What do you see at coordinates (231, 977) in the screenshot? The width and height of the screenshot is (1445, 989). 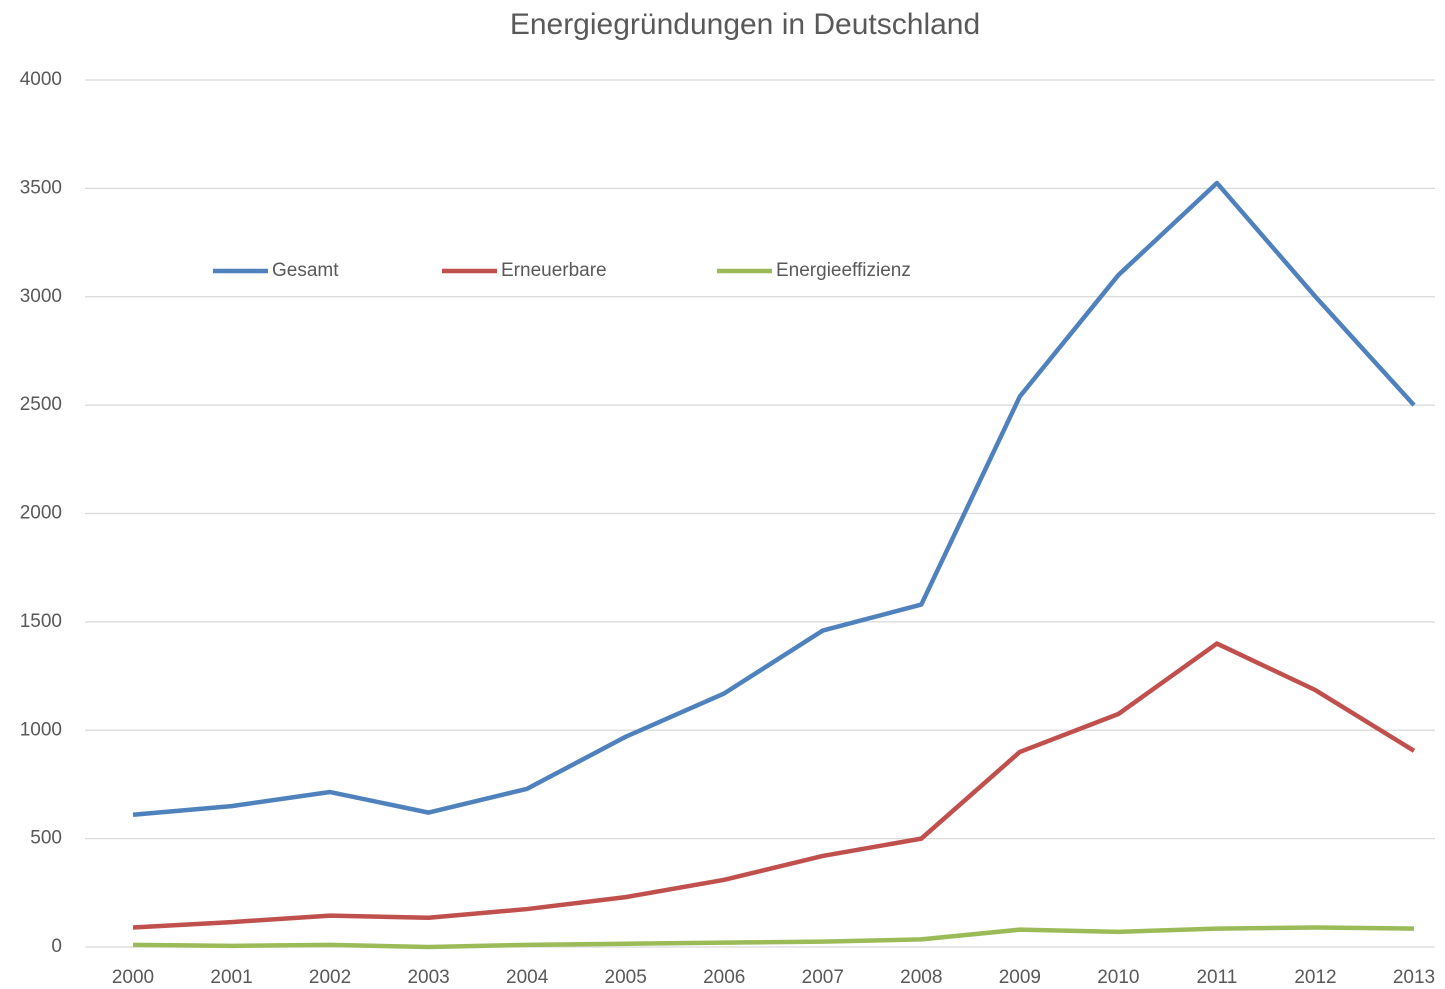 I see `x-tick-label: 2001` at bounding box center [231, 977].